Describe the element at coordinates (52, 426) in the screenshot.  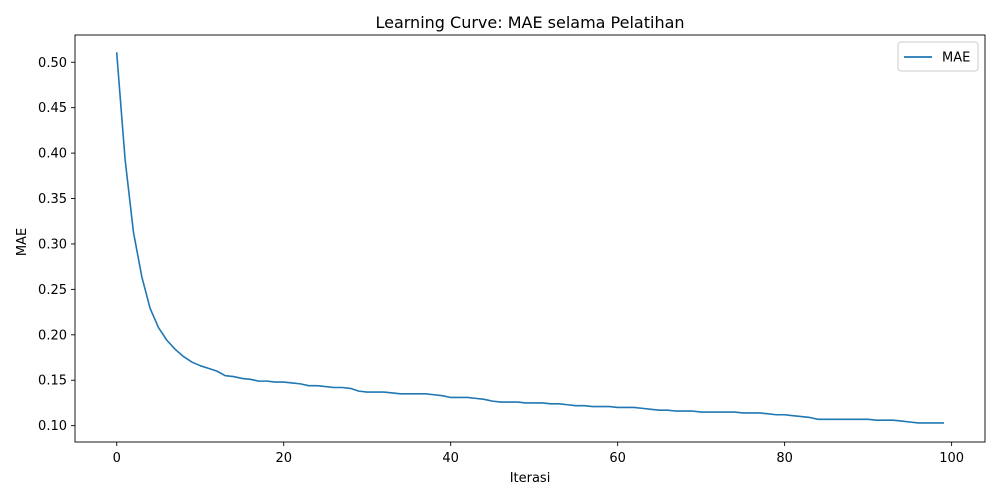
I see `y-tick-label: 0.10` at that location.